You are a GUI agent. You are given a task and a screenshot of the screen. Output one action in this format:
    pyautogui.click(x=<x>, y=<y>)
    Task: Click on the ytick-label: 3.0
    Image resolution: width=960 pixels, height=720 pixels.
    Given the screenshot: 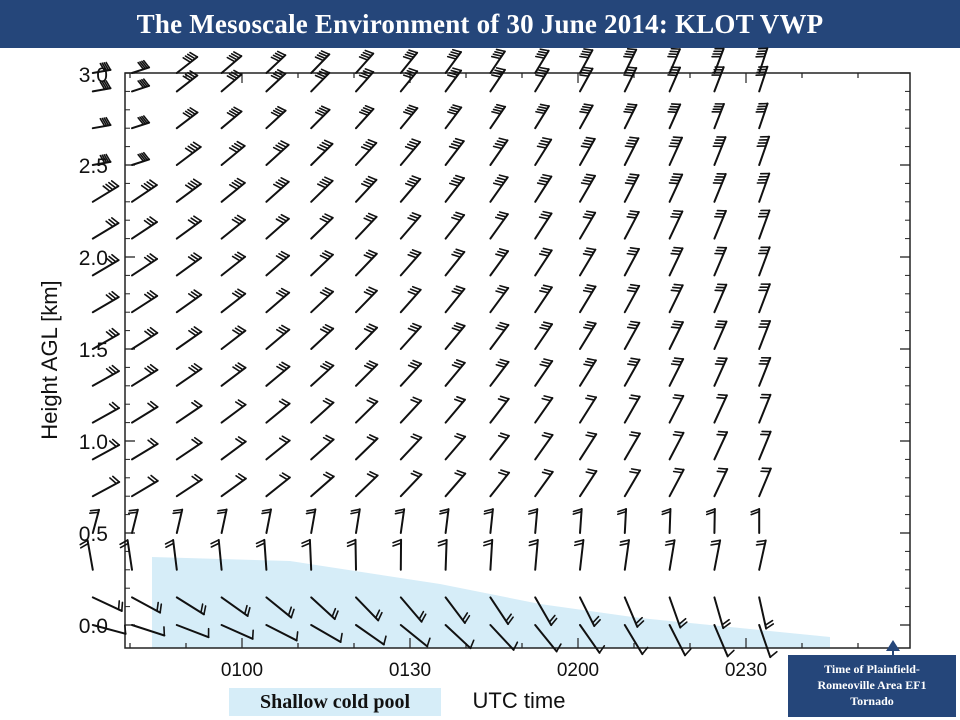 What is the action you would take?
    pyautogui.click(x=93, y=75)
    